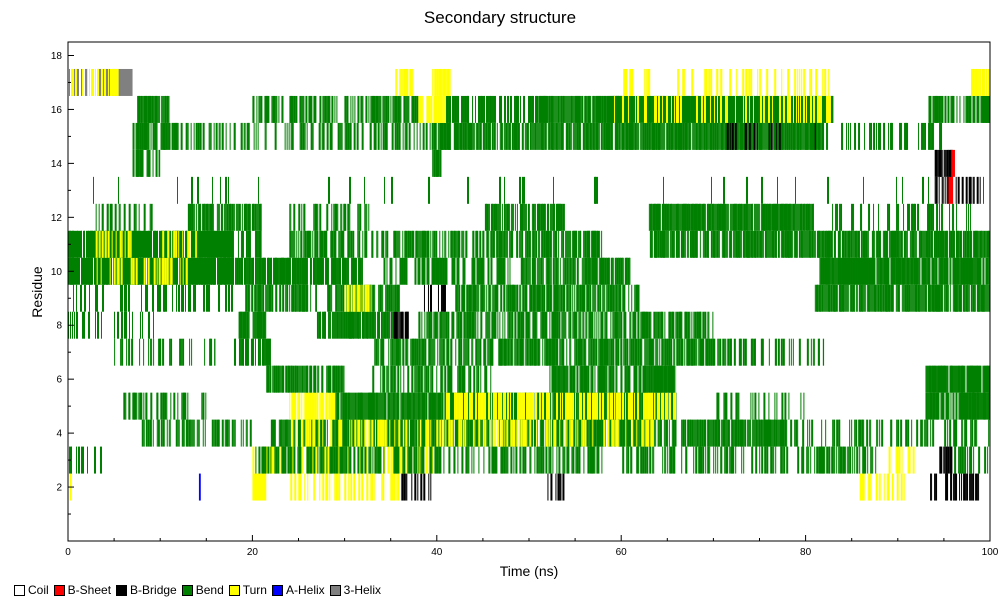 The image size is (1000, 600). Describe the element at coordinates (391, 244) in the screenshot. I see `segment-bend-res11` at that location.